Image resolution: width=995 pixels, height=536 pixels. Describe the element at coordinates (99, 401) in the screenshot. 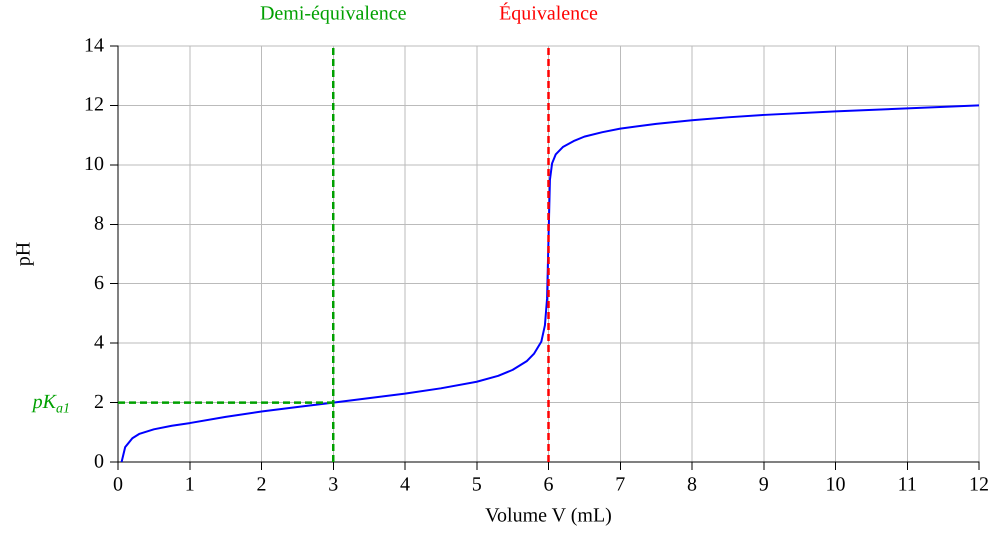

I see `y-tick-label: 2` at that location.